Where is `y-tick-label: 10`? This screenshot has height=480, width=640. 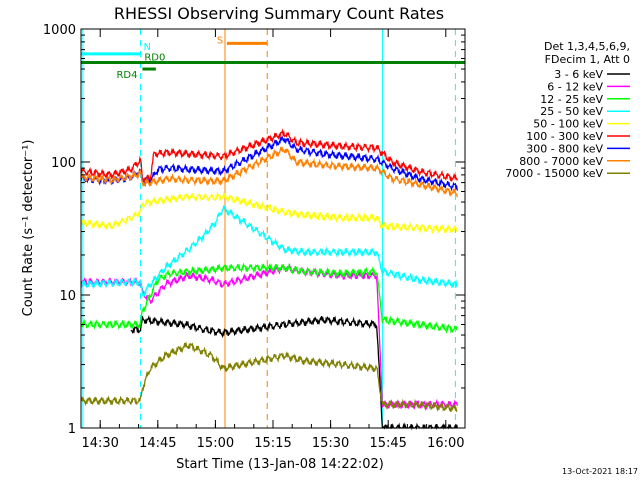
y-tick-label: 10 is located at coordinates (67, 296).